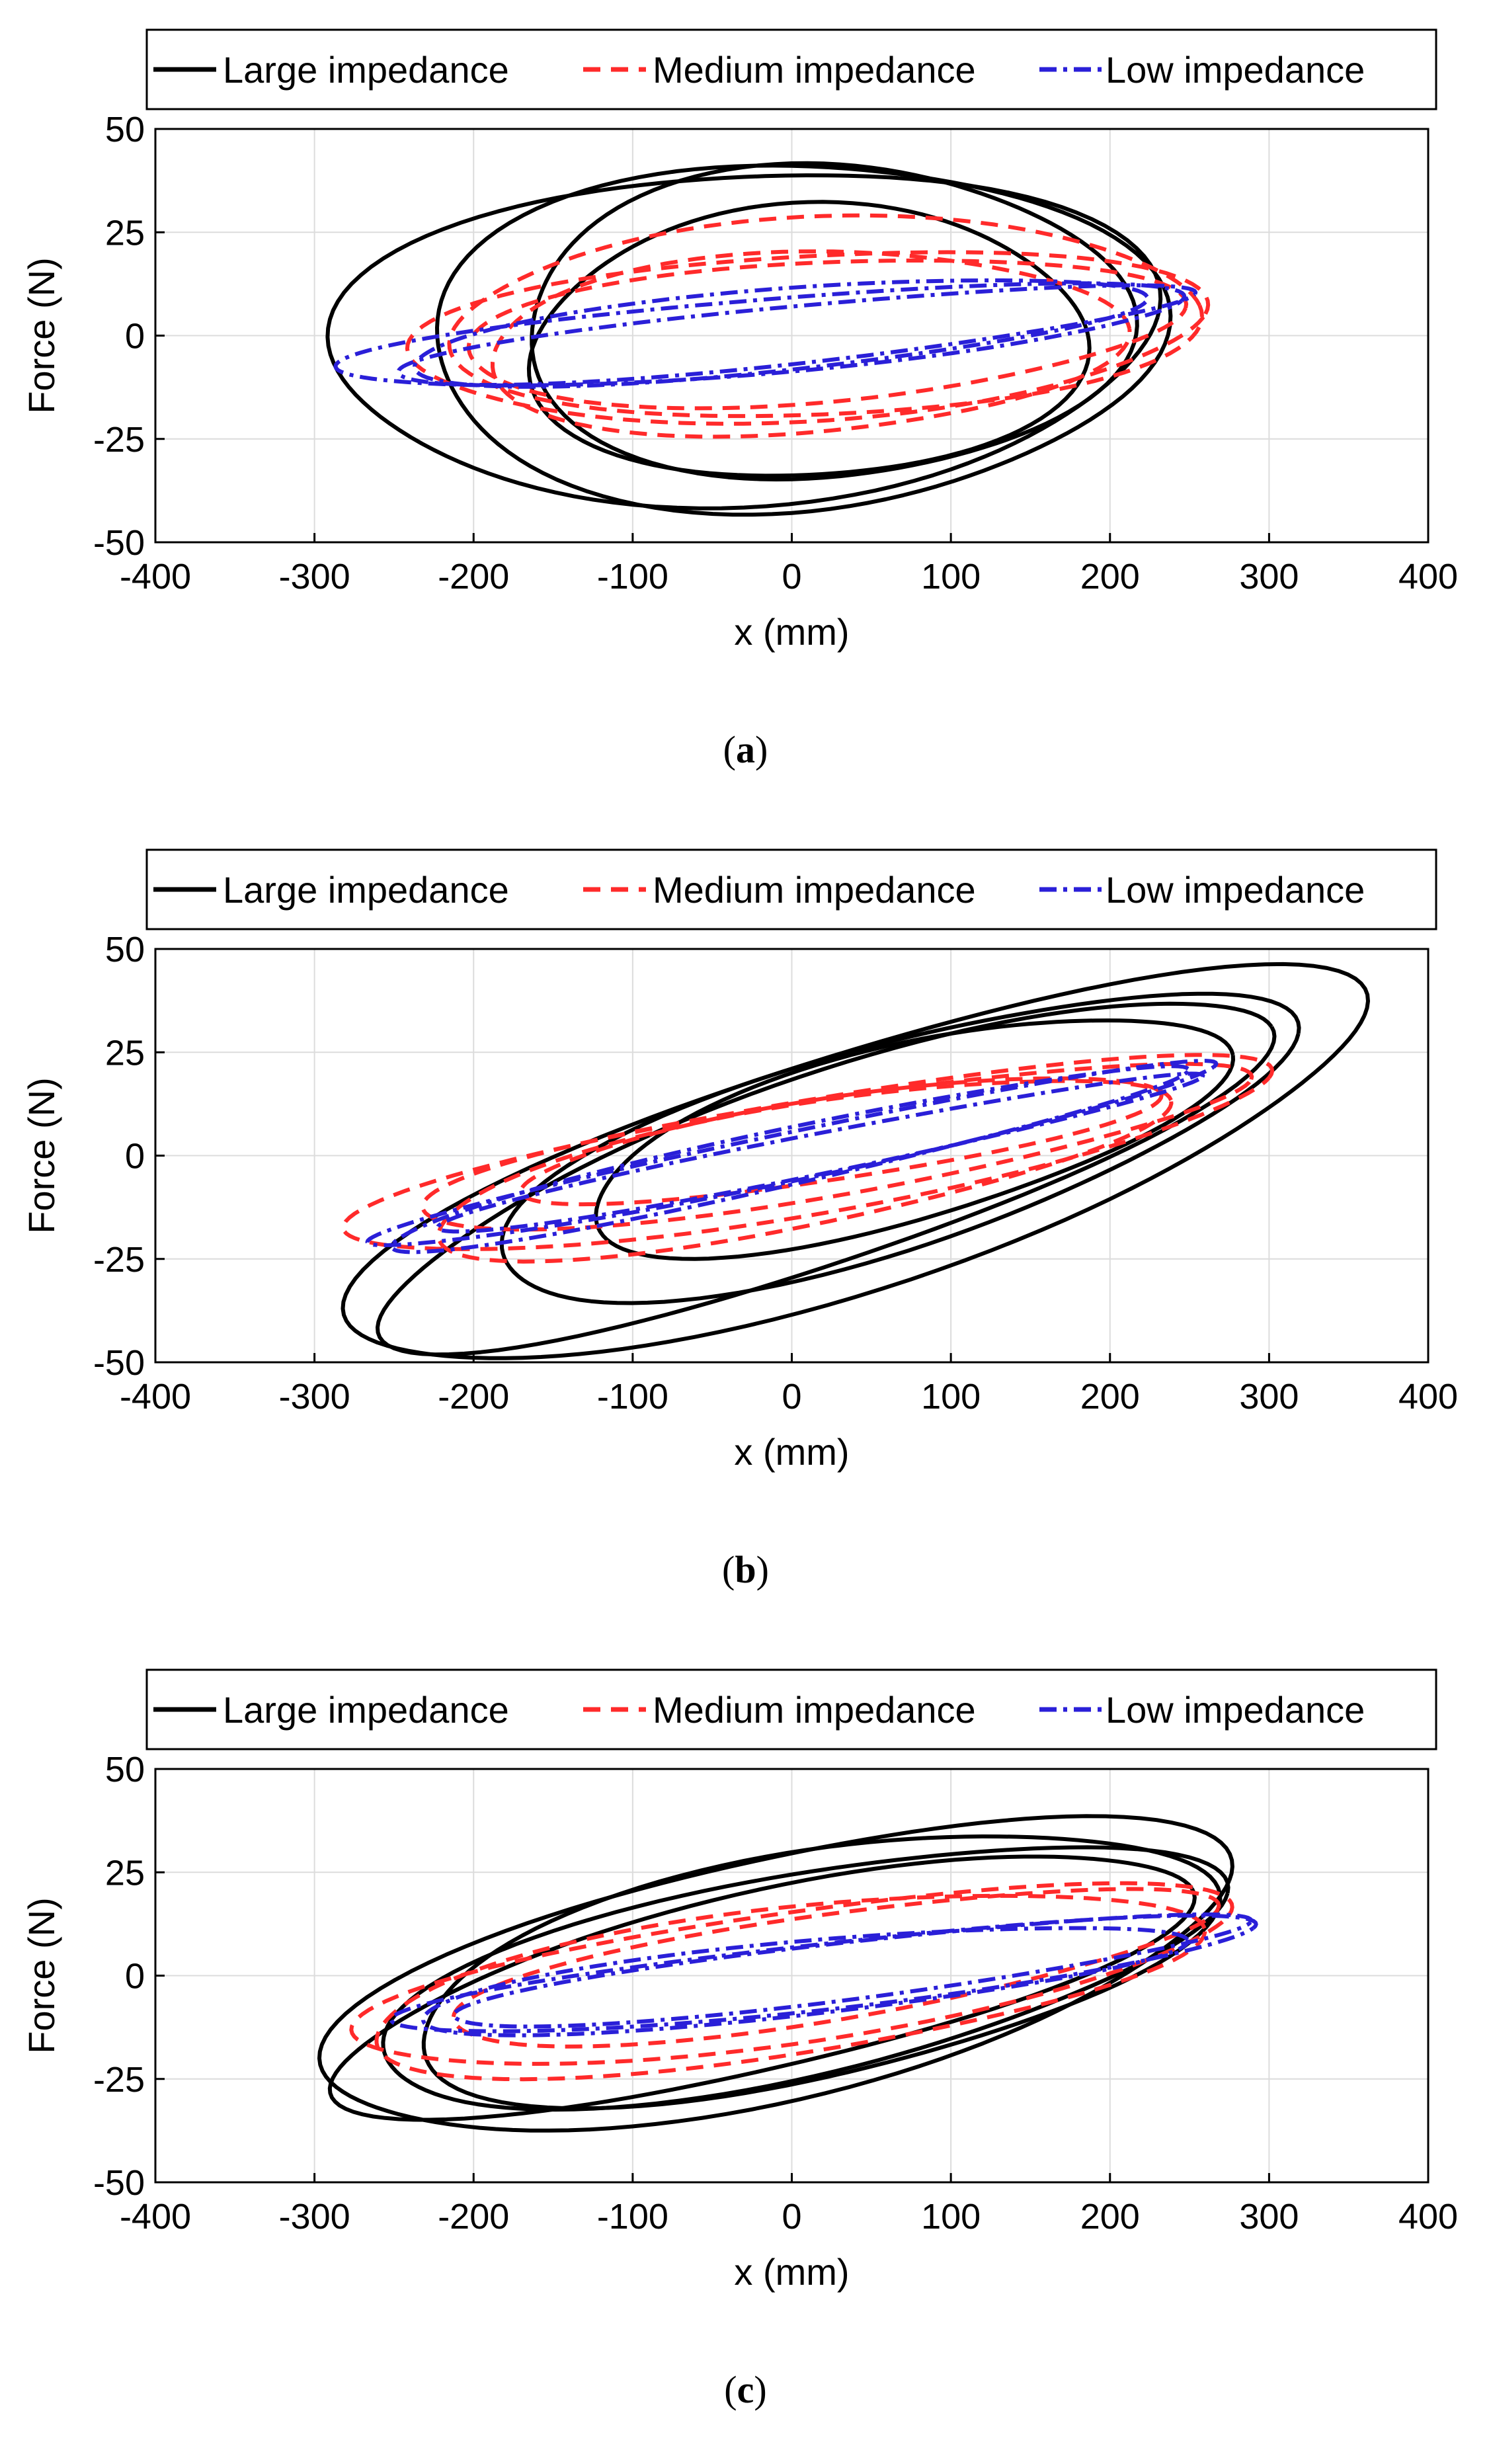  I want to click on caption-b: (b), so click(746, 1570).